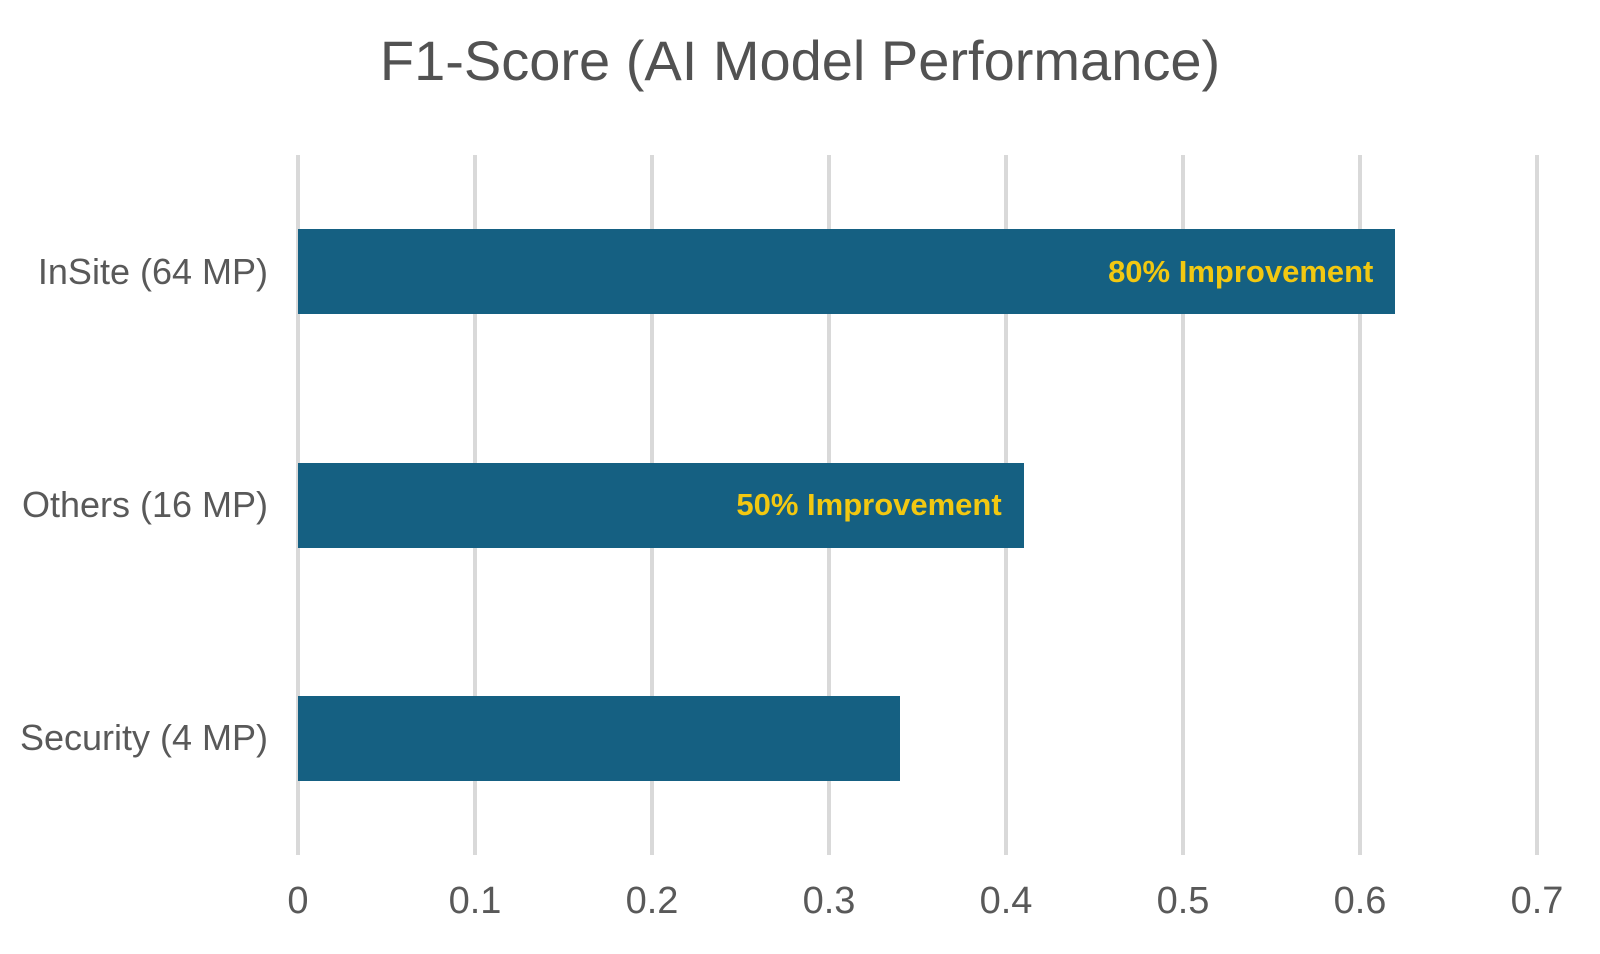  What do you see at coordinates (144, 504) in the screenshot?
I see `category-label: Others (16 MP)` at bounding box center [144, 504].